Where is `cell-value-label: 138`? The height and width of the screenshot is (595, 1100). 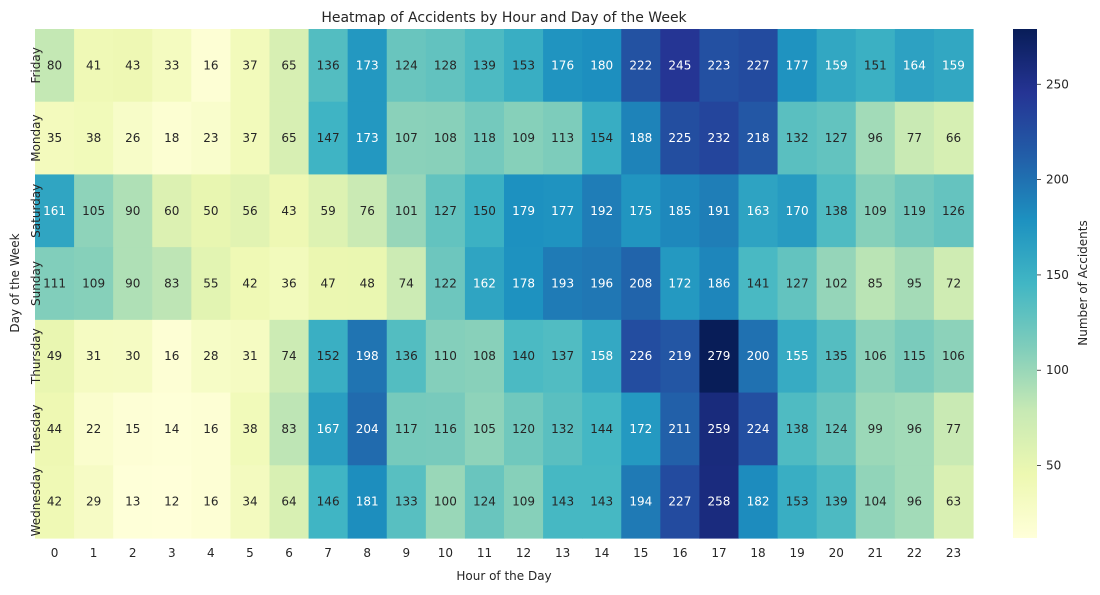 cell-value-label: 138 is located at coordinates (797, 429).